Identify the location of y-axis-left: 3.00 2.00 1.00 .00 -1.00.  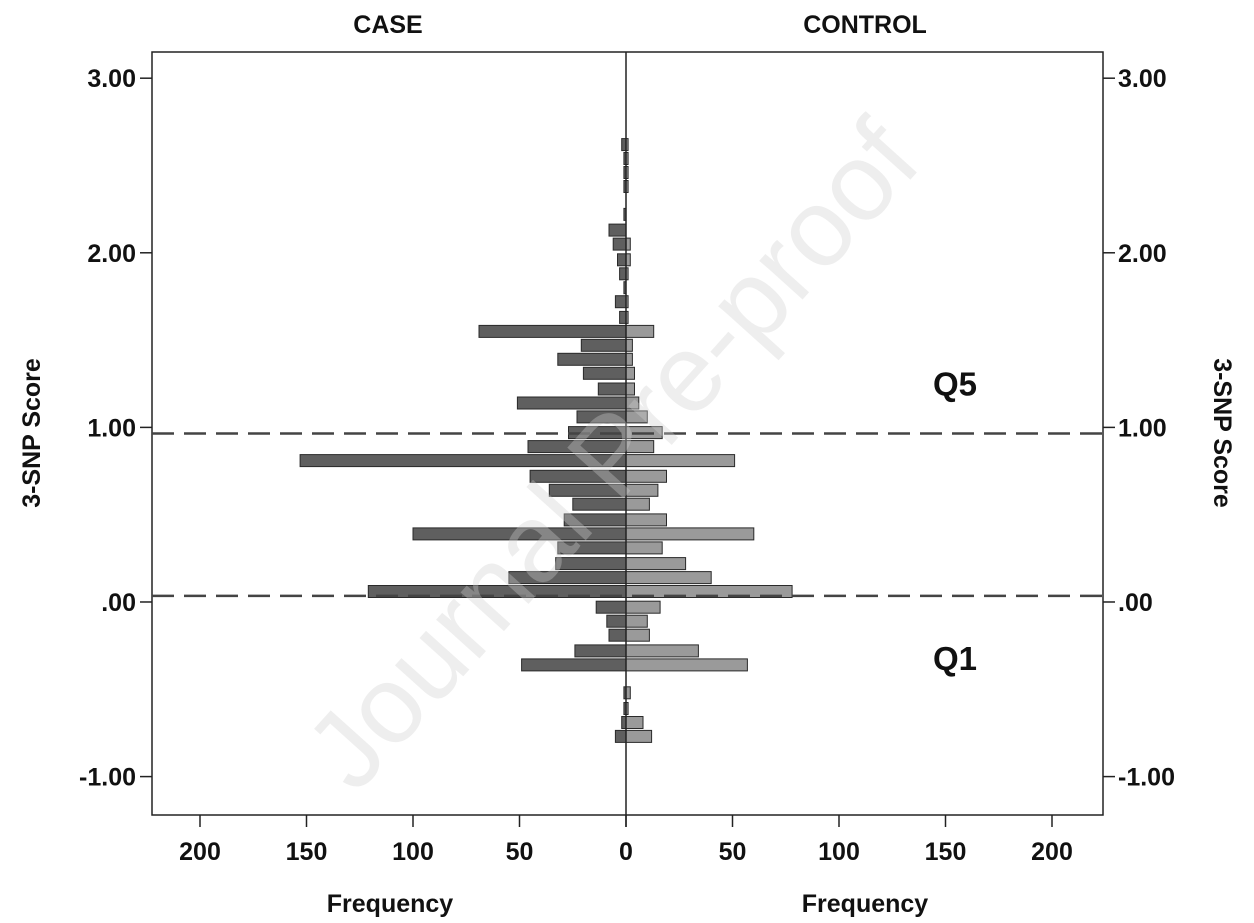
(115, 428).